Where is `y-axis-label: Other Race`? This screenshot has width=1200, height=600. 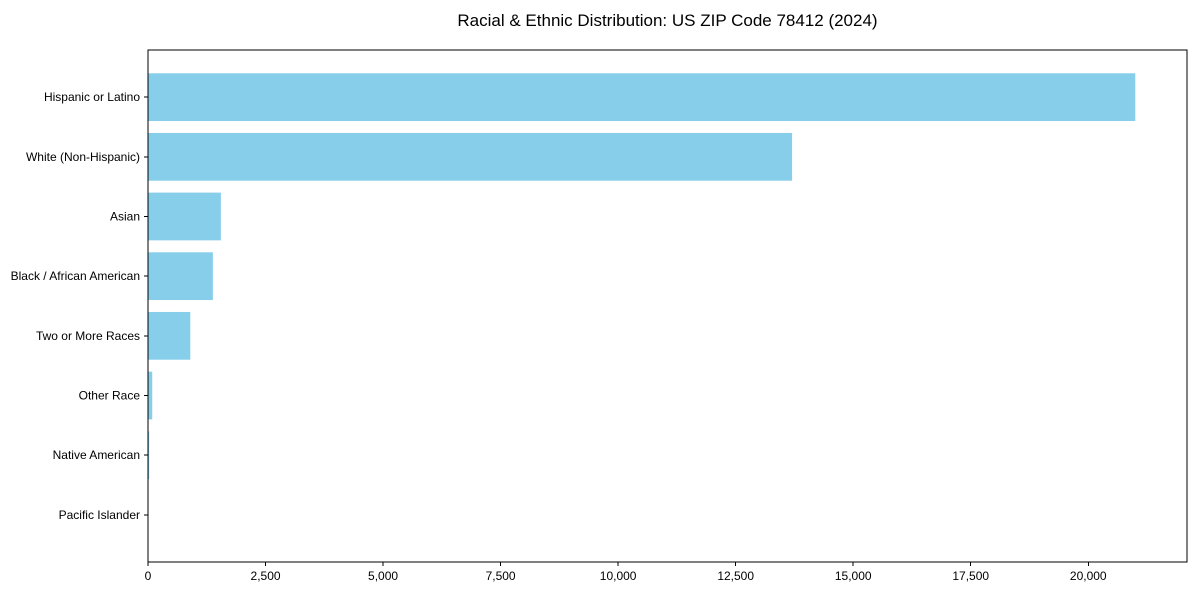
y-axis-label: Other Race is located at coordinates (110, 396).